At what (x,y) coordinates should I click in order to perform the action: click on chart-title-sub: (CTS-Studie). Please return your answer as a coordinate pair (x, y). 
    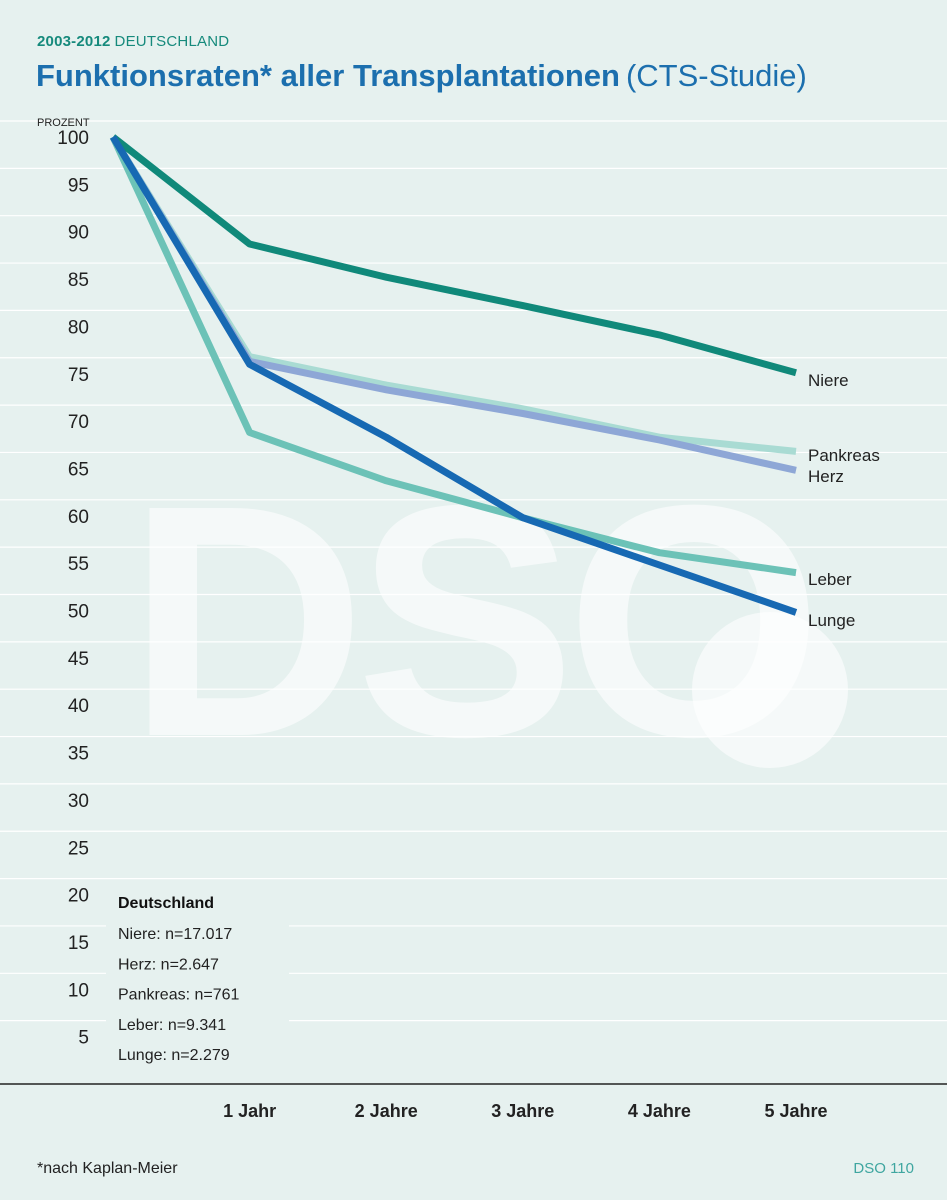
    Looking at the image, I should click on (716, 75).